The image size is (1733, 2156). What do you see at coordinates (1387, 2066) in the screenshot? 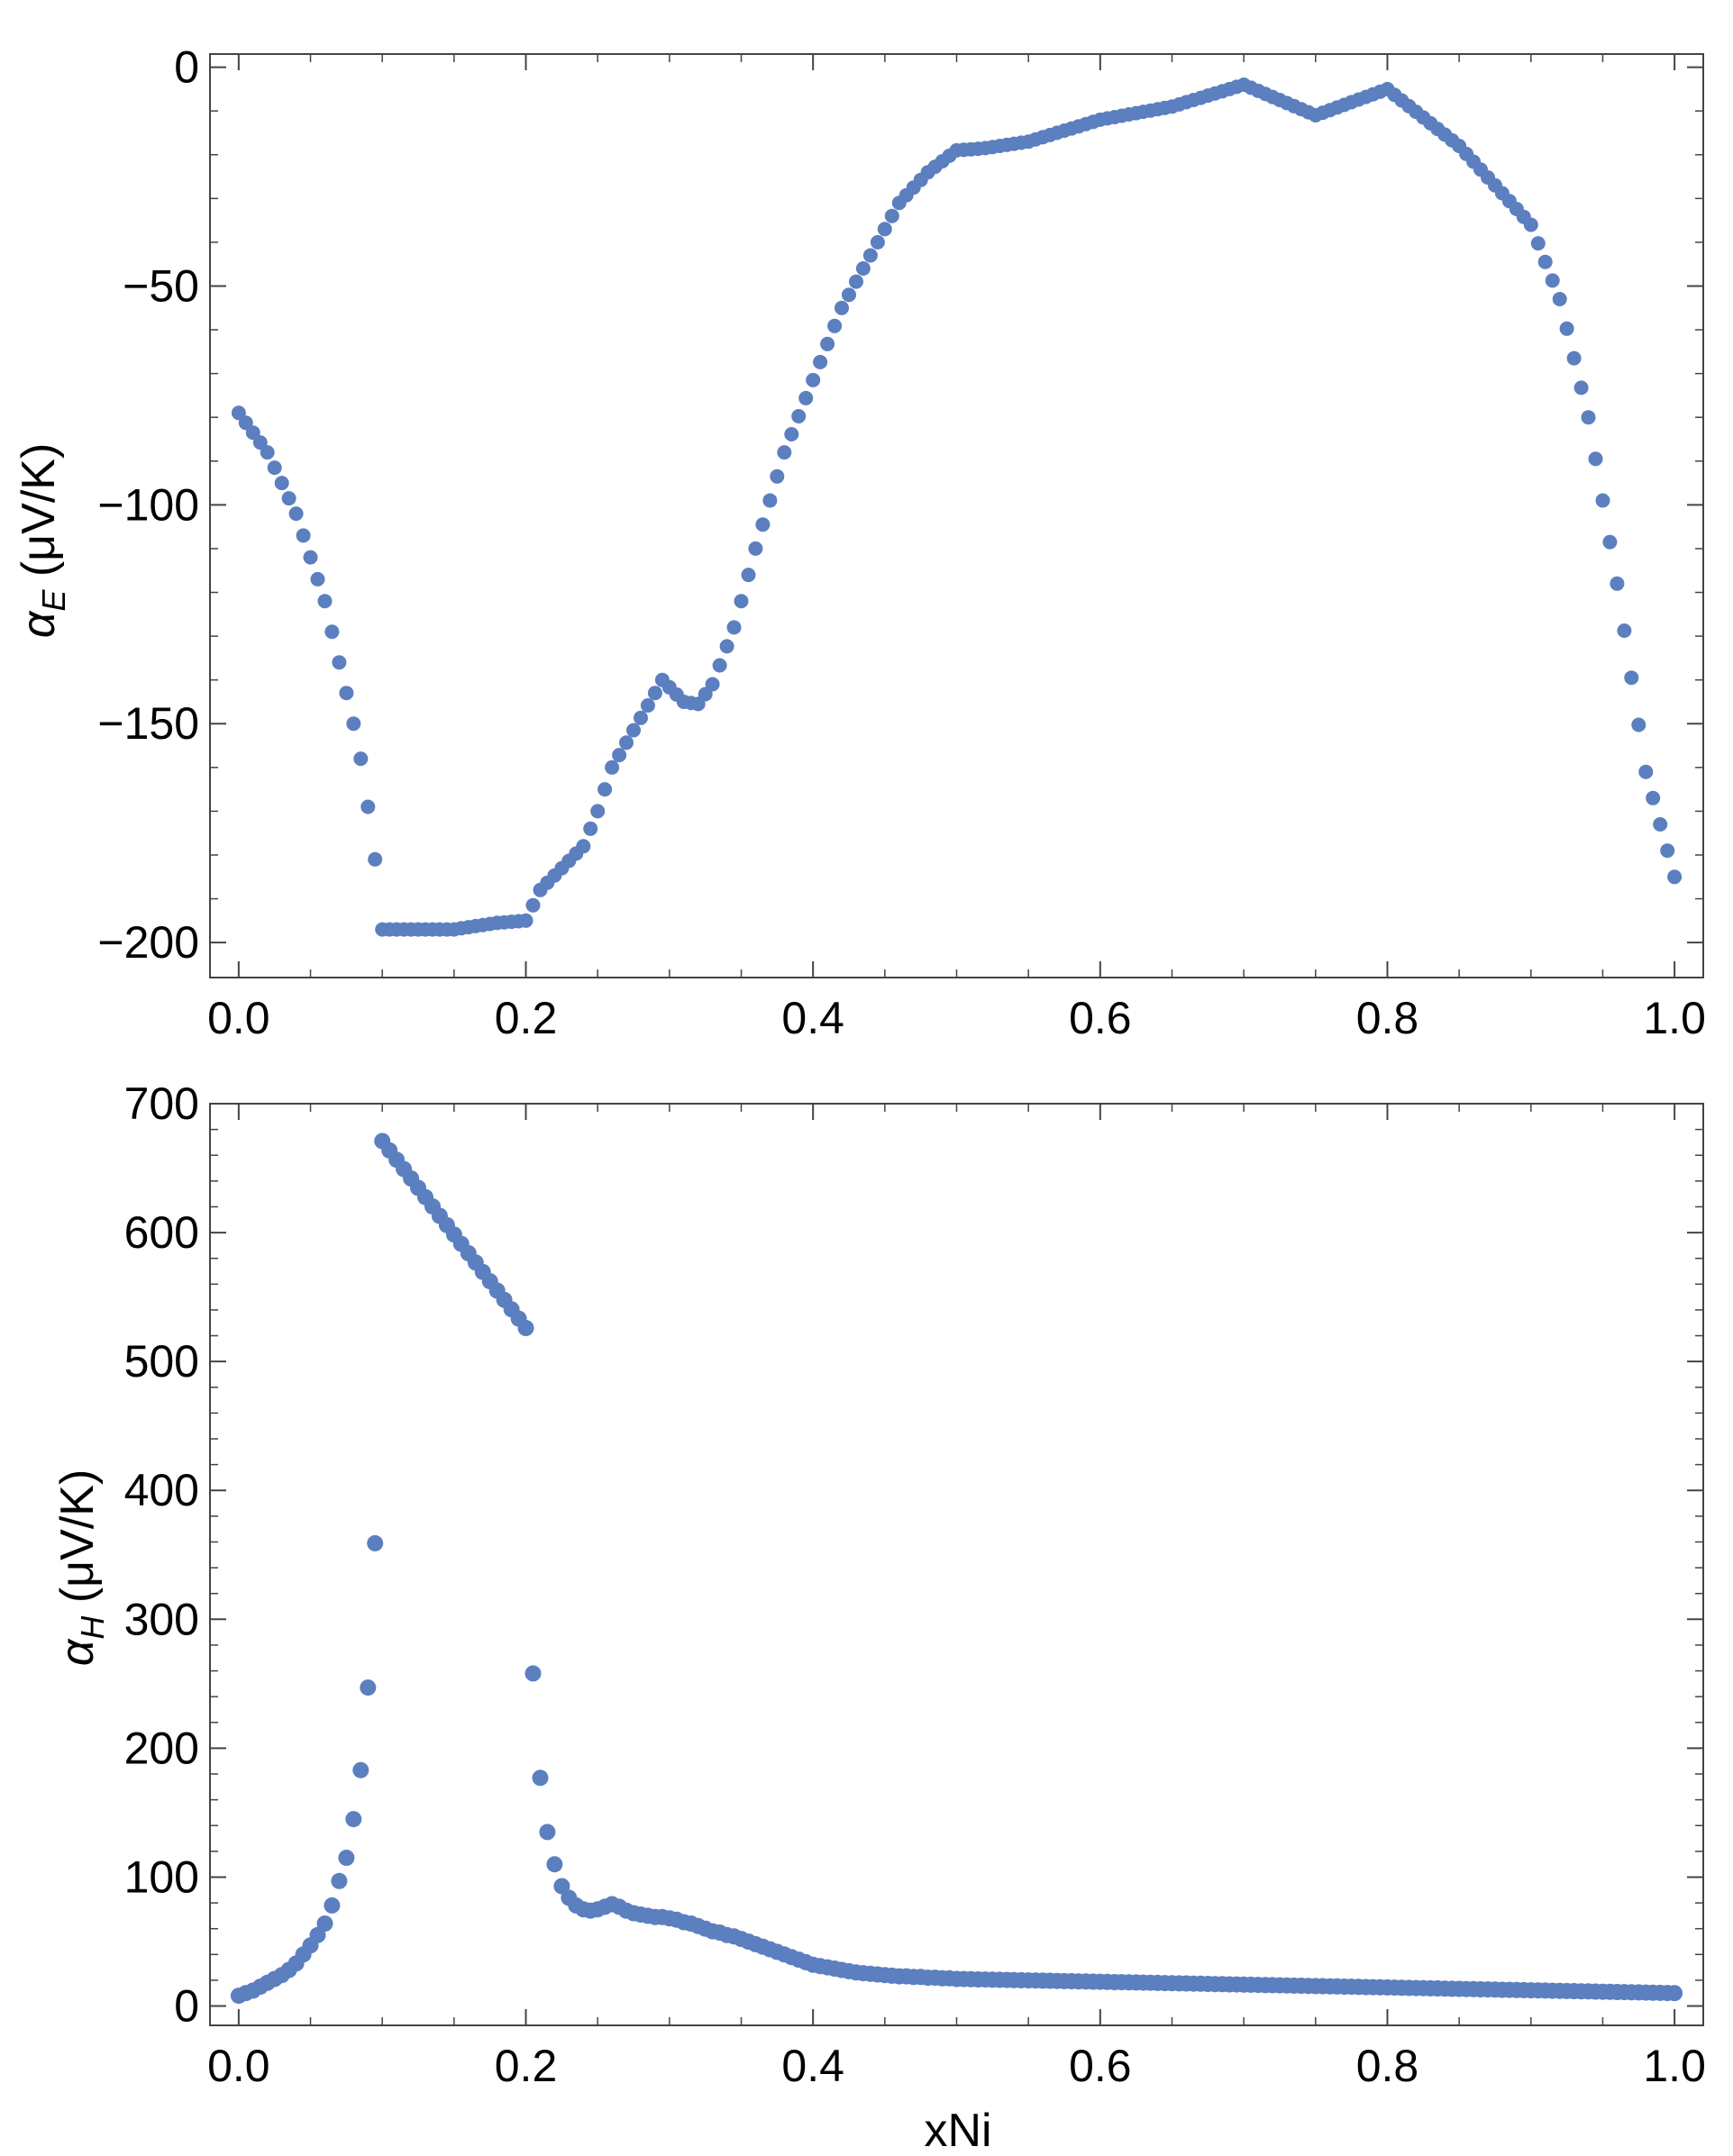
I see `bottom-x-tick-label: 0.8` at bounding box center [1387, 2066].